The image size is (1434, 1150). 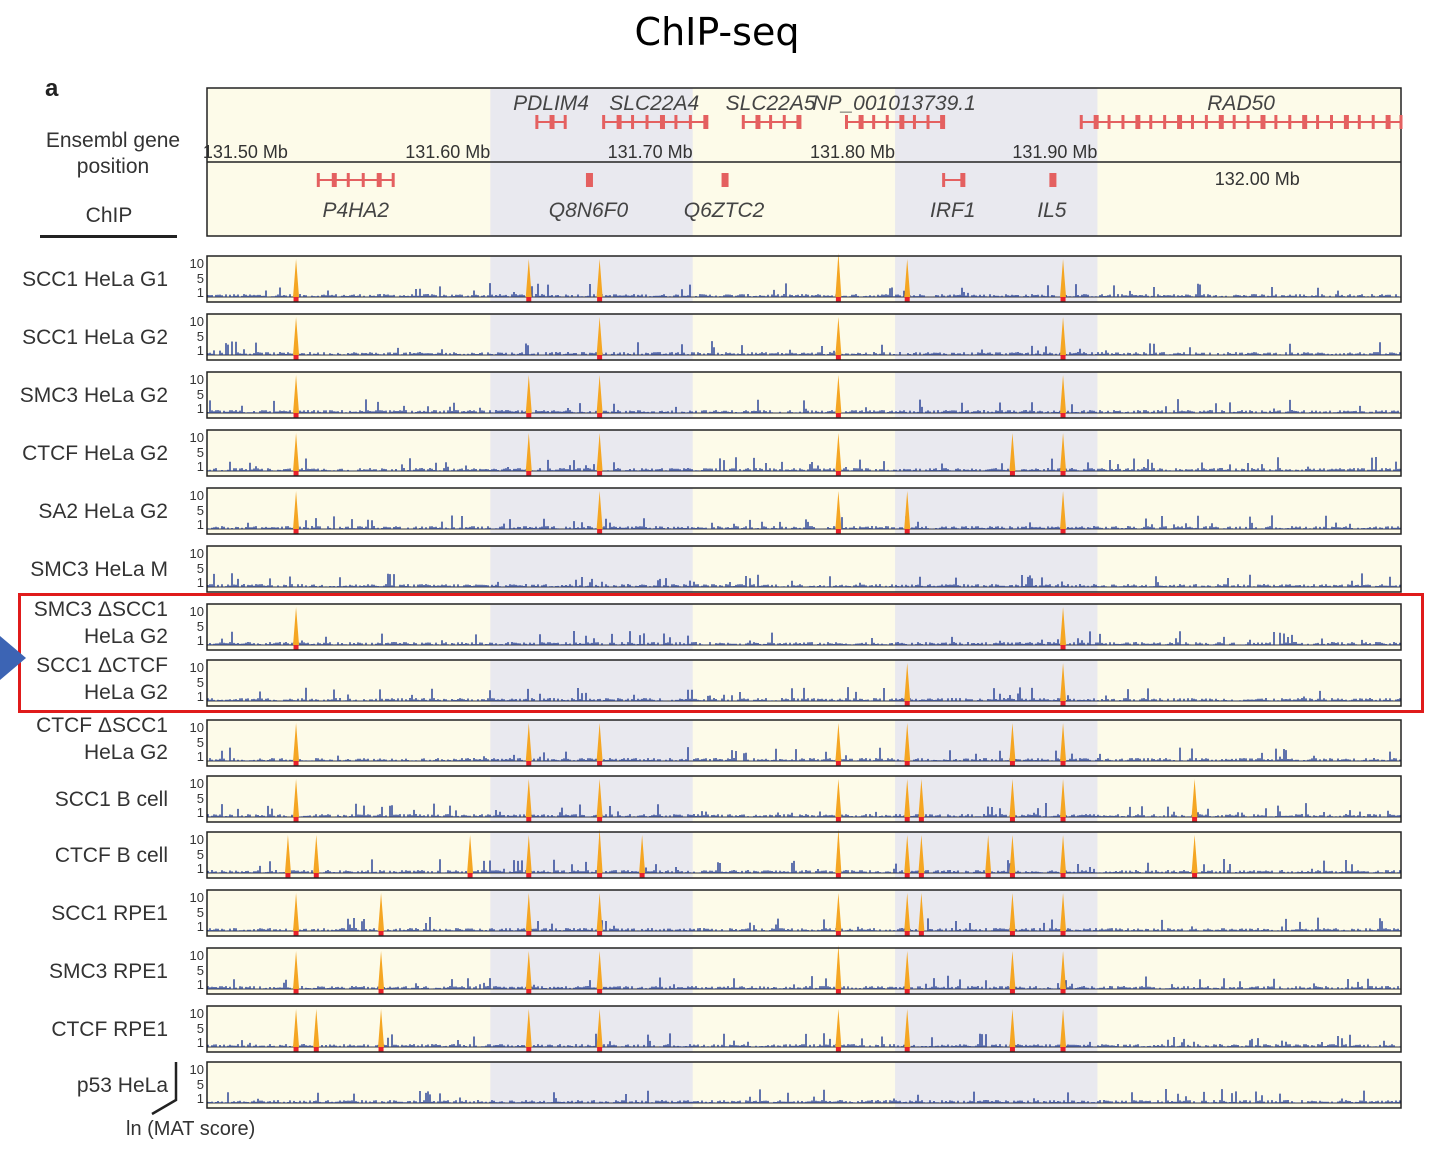 What do you see at coordinates (95, 279) in the screenshot?
I see `track-label-line1: SCC1 HeLa G1` at bounding box center [95, 279].